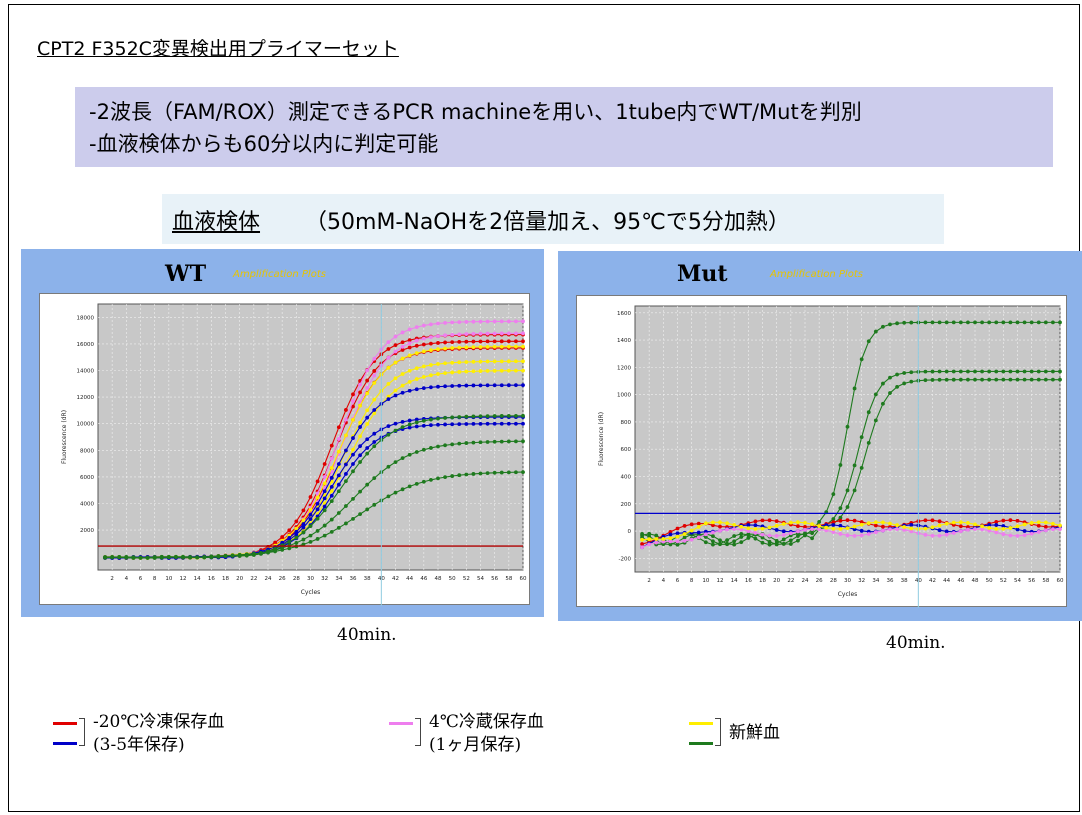 The image size is (1082, 815). Describe the element at coordinates (1003, 581) in the screenshot. I see `x-tick-label: 52` at that location.